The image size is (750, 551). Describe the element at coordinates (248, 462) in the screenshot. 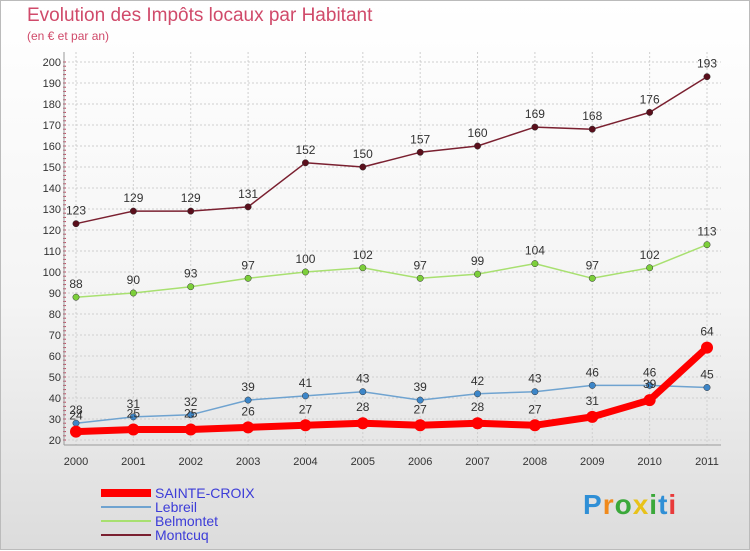

I see `x-tick-label: 2003` at that location.